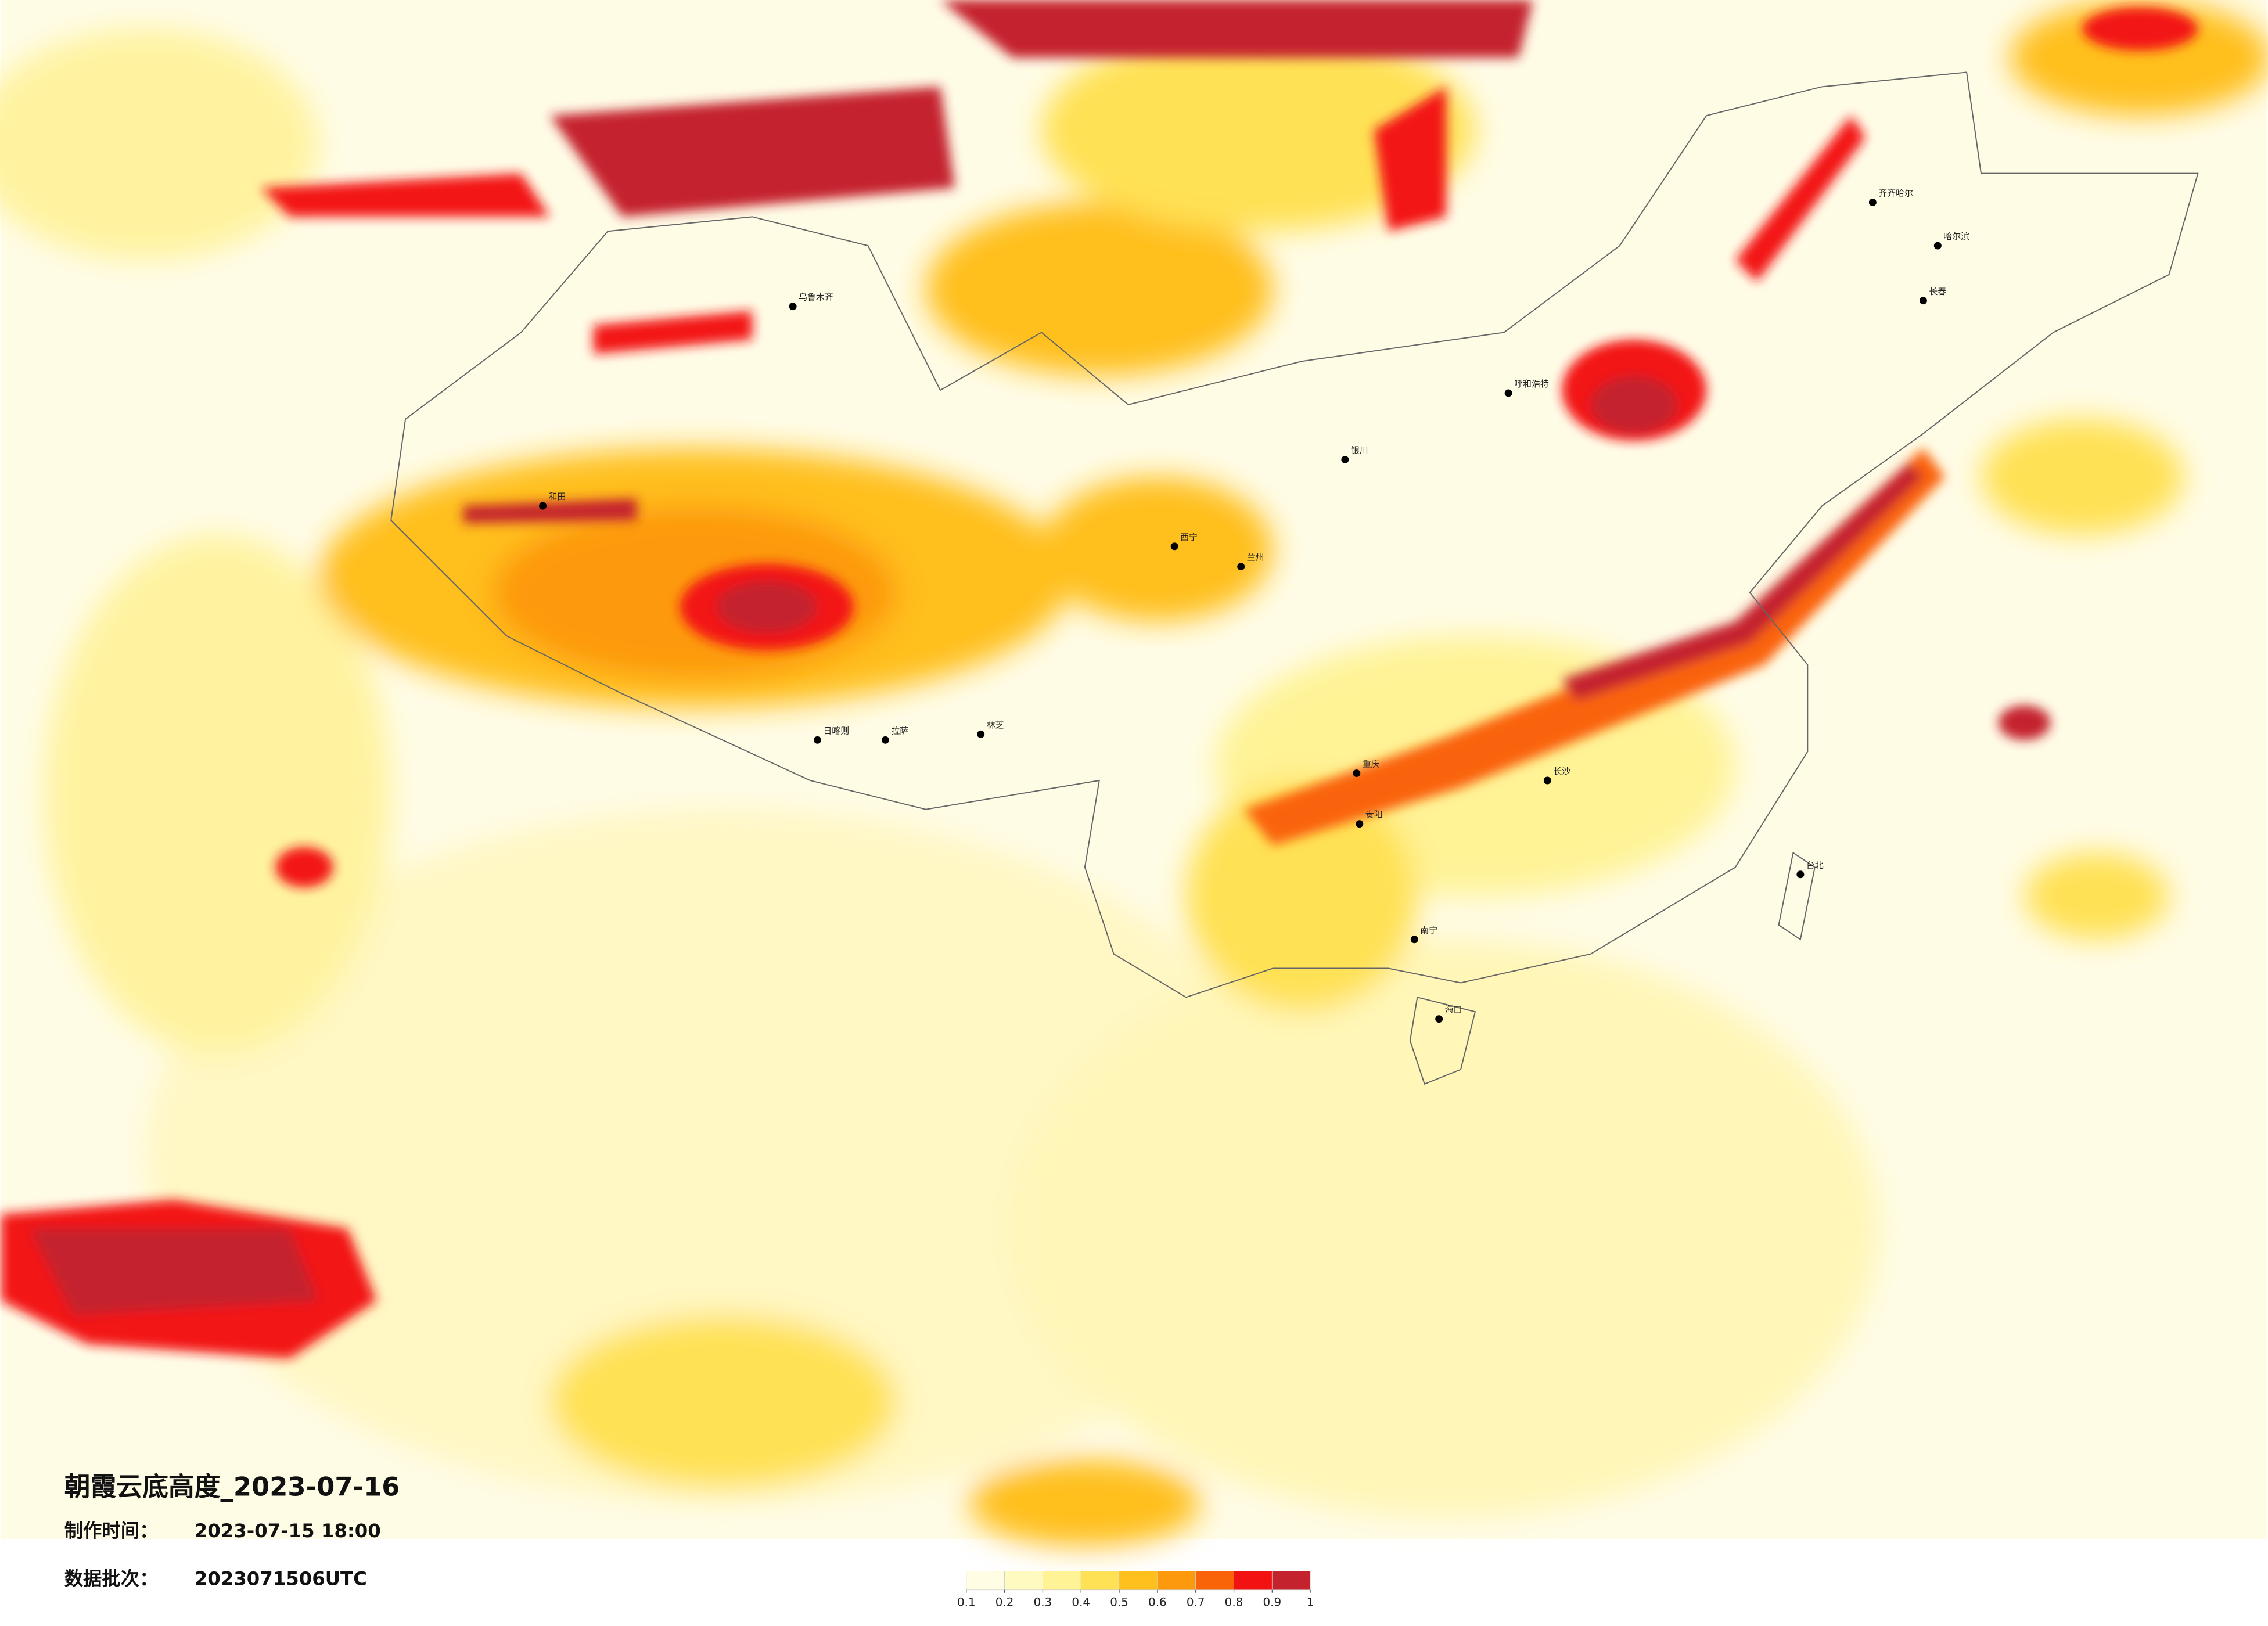 This screenshot has height=1626, width=2268. Describe the element at coordinates (816, 297) in the screenshot. I see `city-label: 乌鲁木齐` at that location.